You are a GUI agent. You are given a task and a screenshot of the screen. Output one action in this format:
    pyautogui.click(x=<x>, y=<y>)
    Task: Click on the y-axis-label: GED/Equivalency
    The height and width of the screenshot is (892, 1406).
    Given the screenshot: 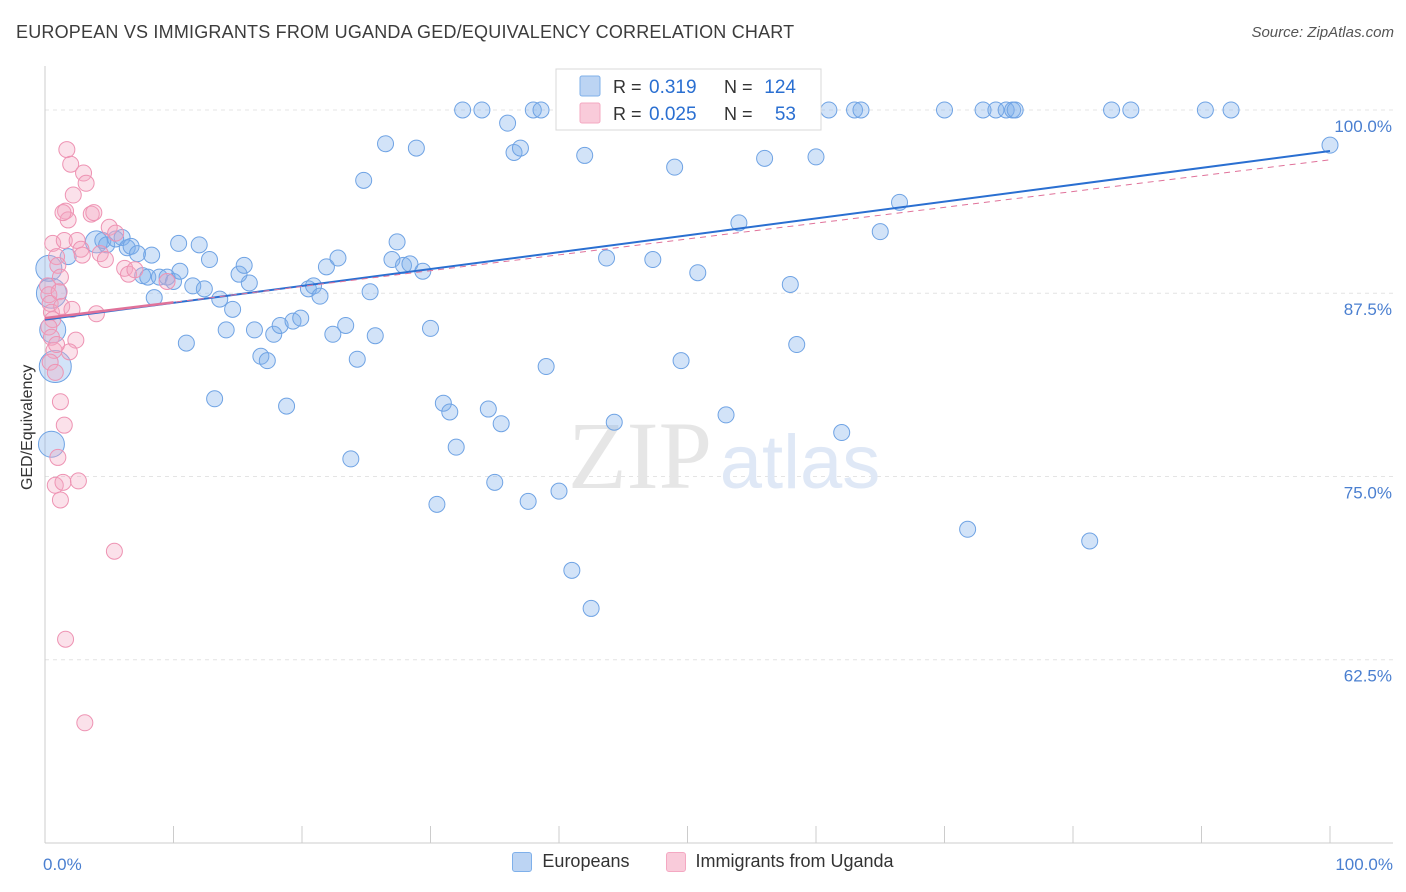 What is the action you would take?
    pyautogui.click(x=27, y=427)
    